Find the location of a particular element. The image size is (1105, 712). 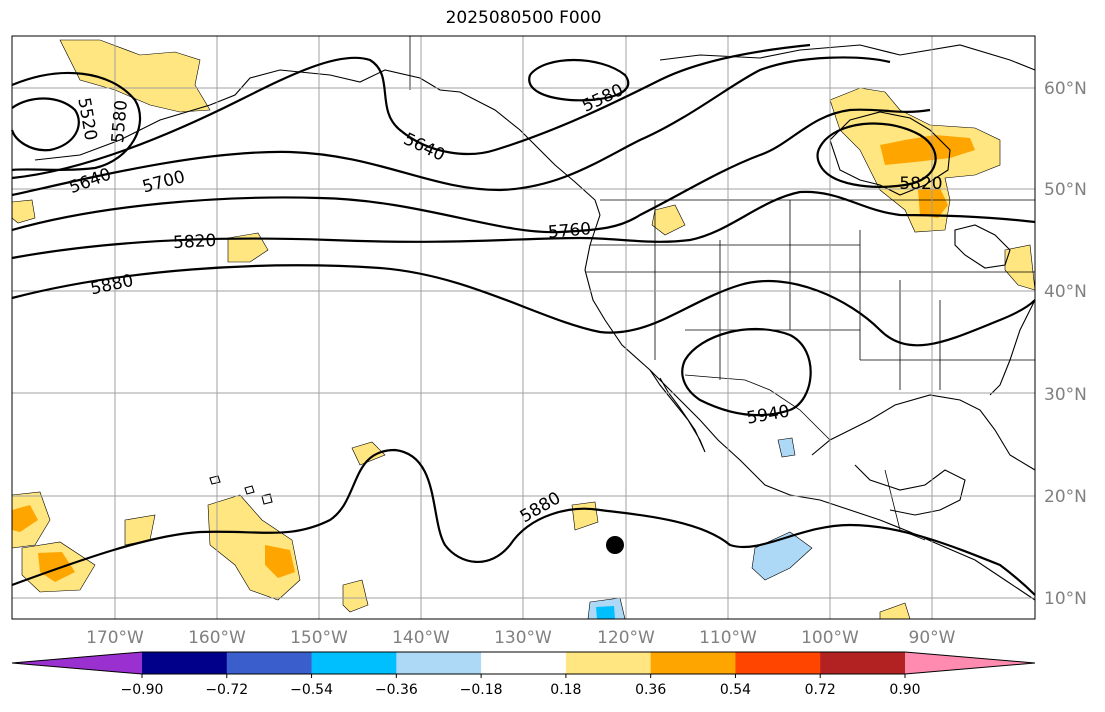

contour-label: 5580 is located at coordinates (120, 121).